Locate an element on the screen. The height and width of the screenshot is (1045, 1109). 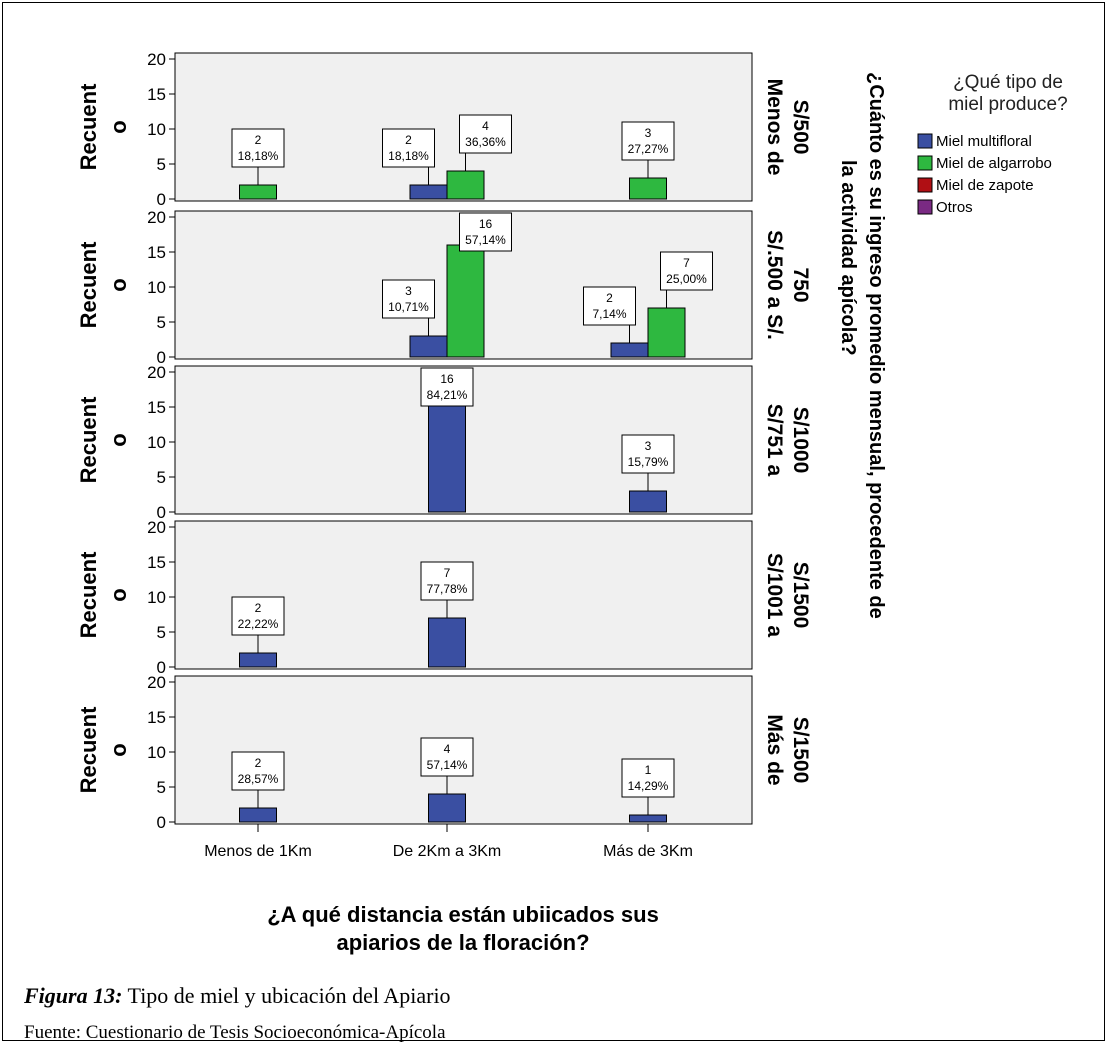
data-label-count: 3 is located at coordinates (648, 446).